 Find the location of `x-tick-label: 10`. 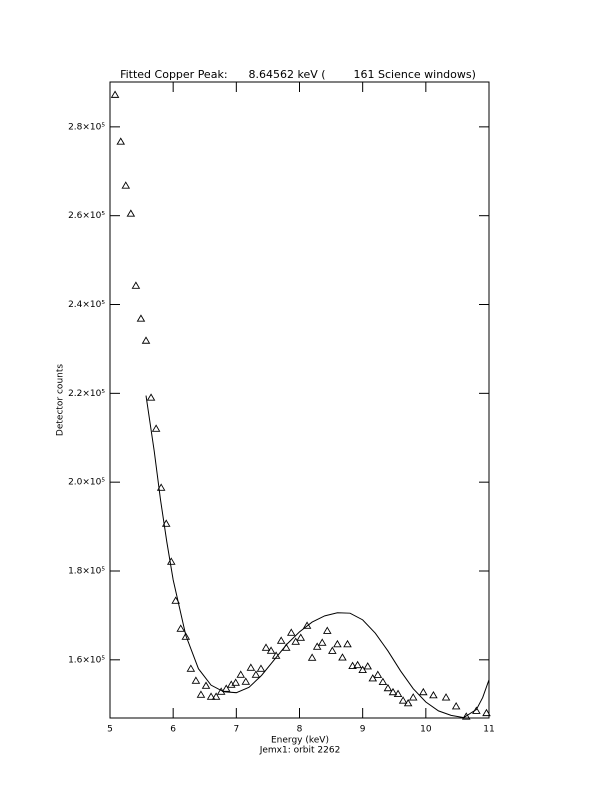

x-tick-label: 10 is located at coordinates (426, 730).